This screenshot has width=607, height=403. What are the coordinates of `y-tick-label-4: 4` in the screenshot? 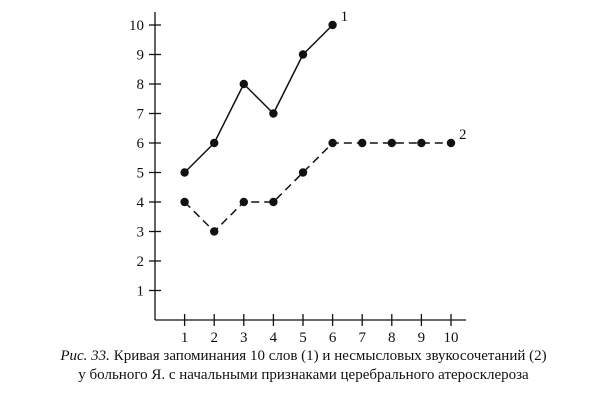 It's located at (141, 203).